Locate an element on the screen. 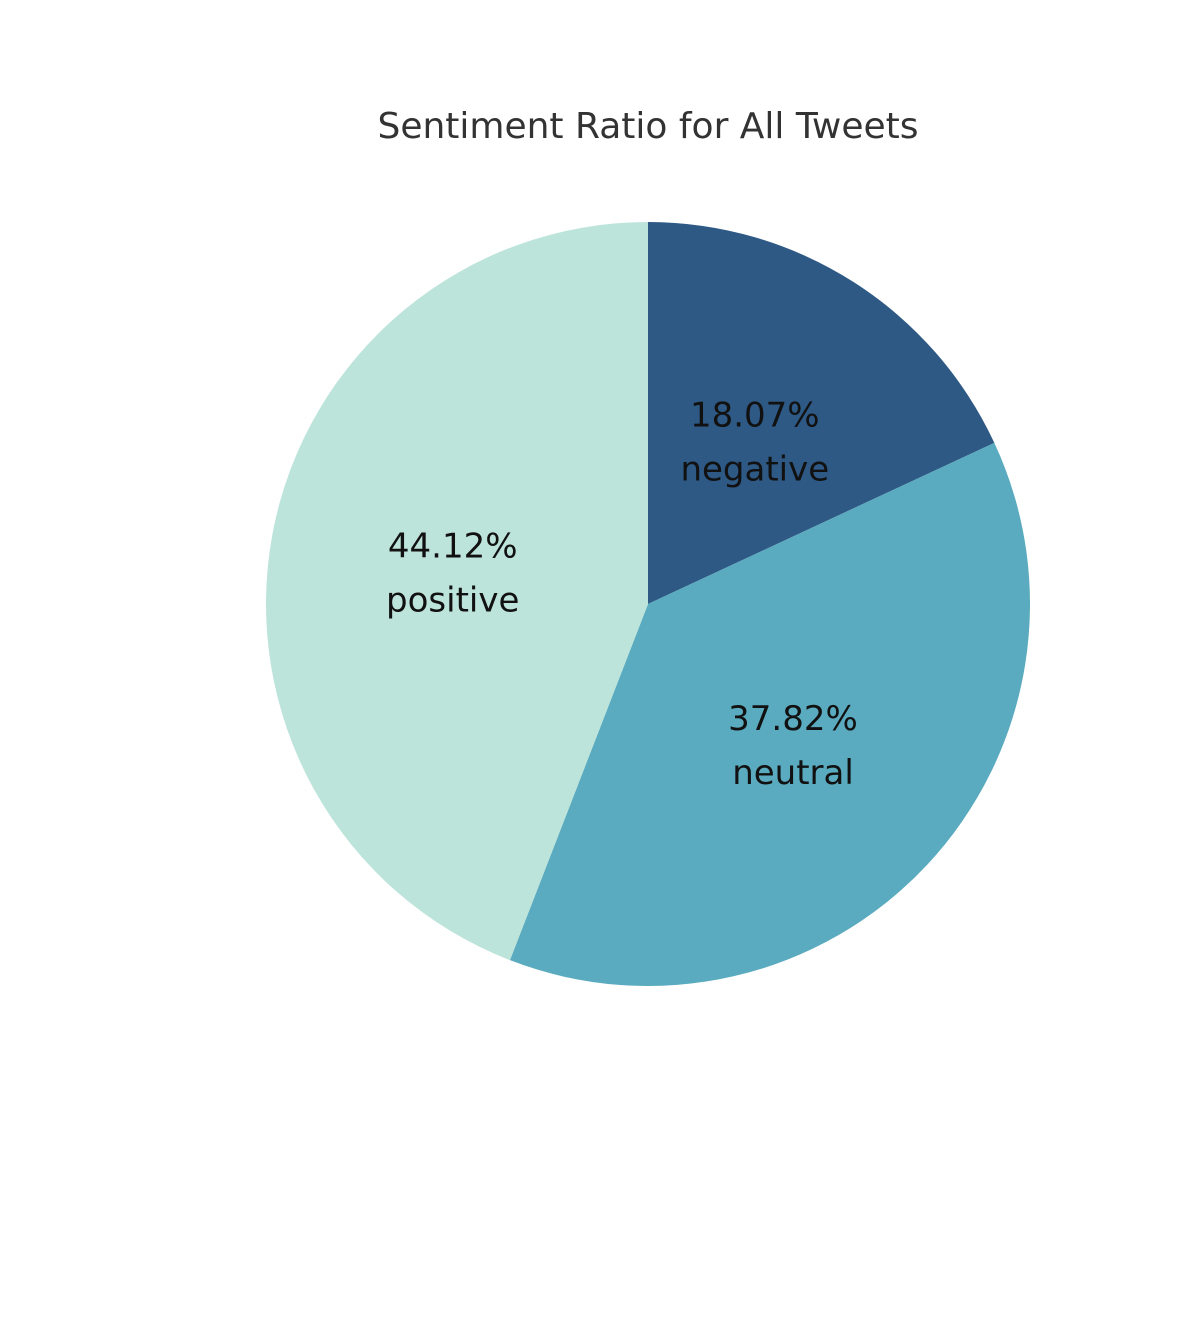 This screenshot has width=1198, height=1318. slice-percent-label-negative: 18.07% is located at coordinates (755, 416).